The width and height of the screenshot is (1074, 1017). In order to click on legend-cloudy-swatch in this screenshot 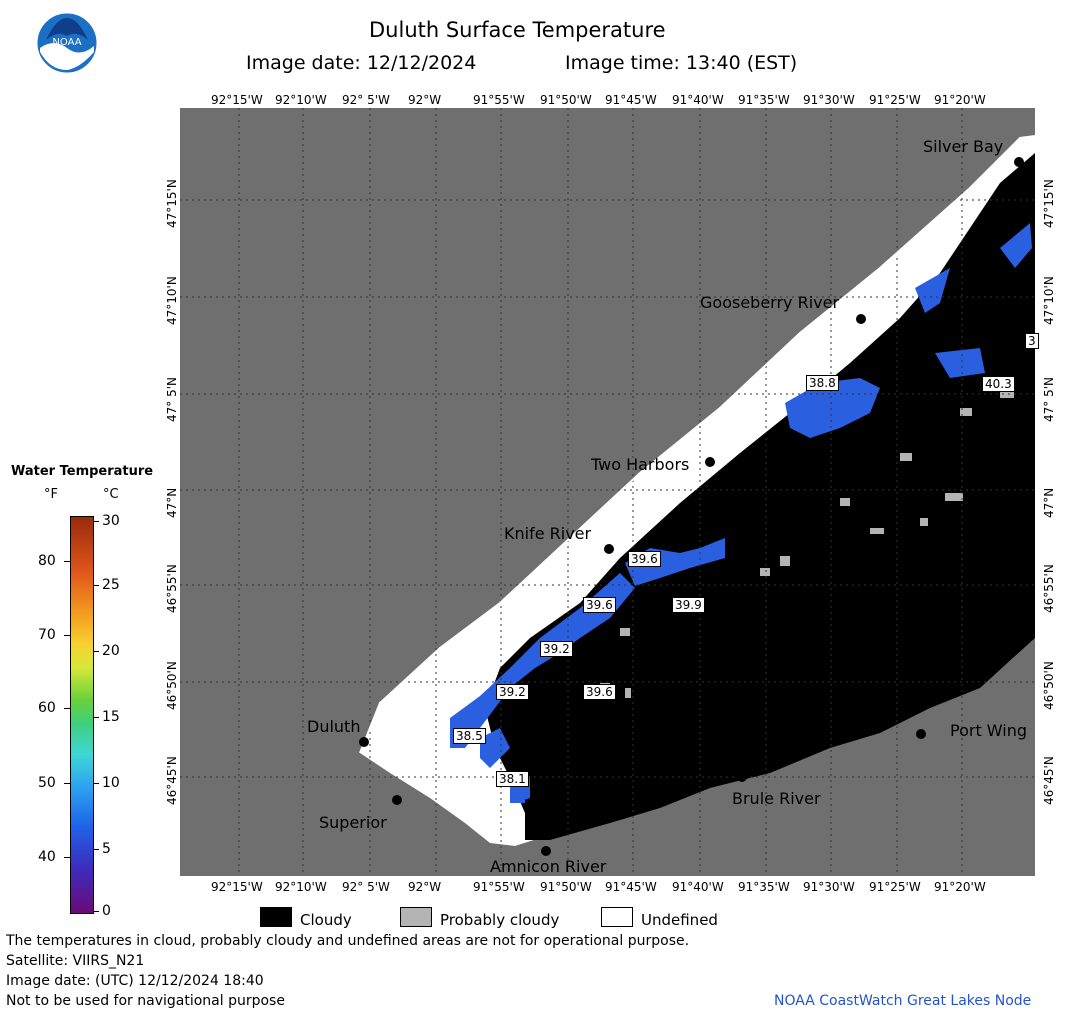, I will do `click(276, 917)`.